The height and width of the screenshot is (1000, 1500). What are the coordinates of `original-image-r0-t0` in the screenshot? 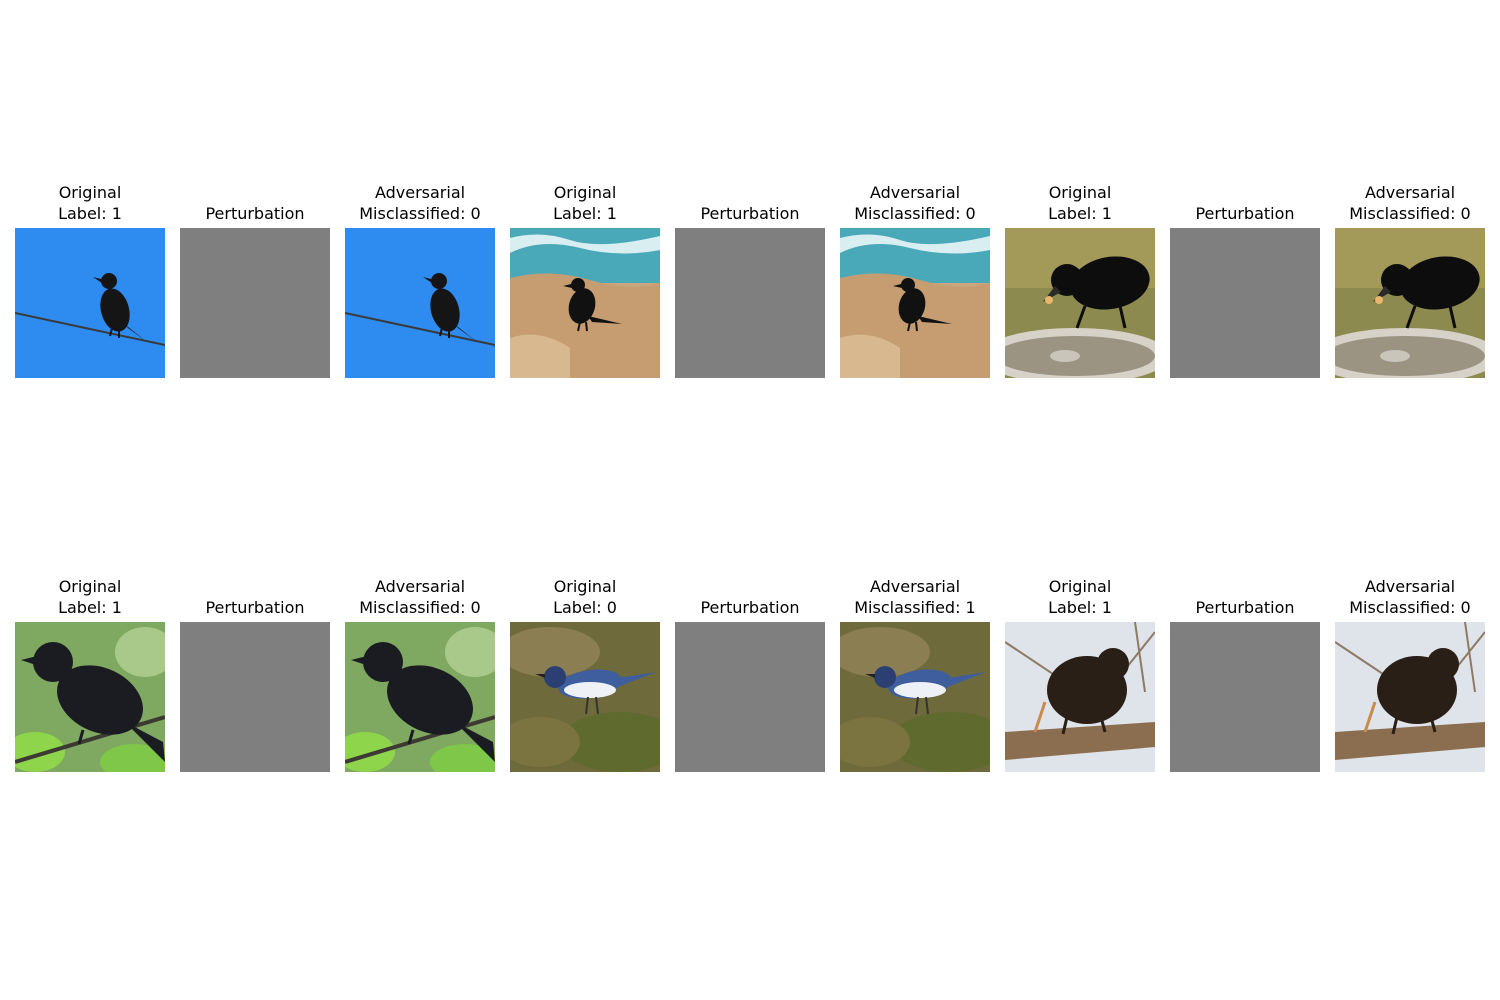 It's located at (90, 303).